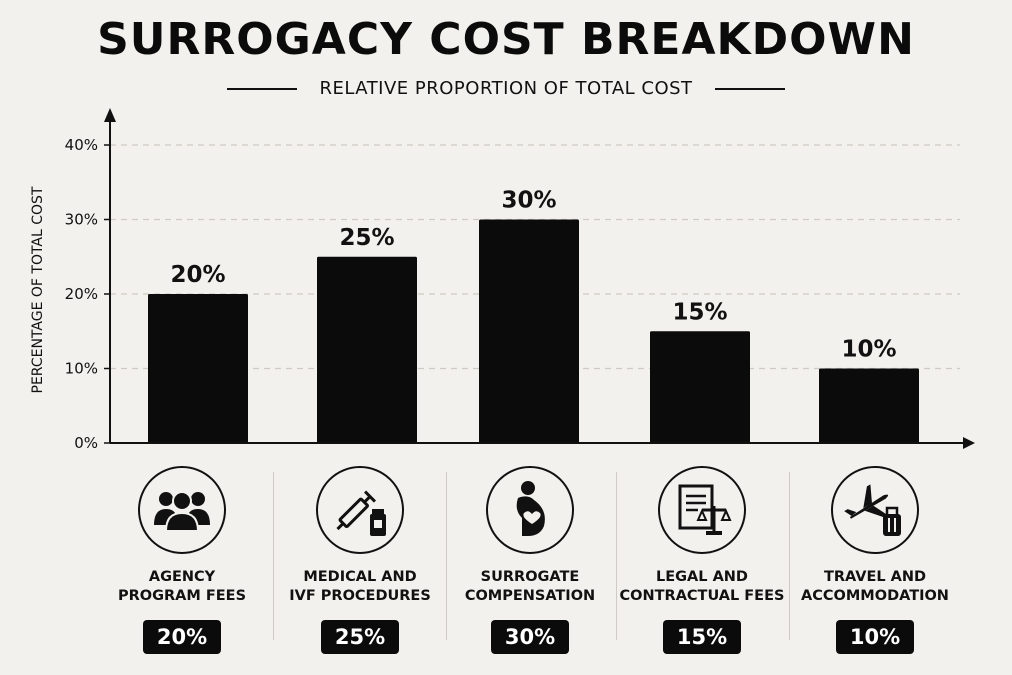 Image resolution: width=1012 pixels, height=675 pixels. I want to click on subtitle-row: RELATIVE PROPORTION OF TOTAL COST, so click(506, 88).